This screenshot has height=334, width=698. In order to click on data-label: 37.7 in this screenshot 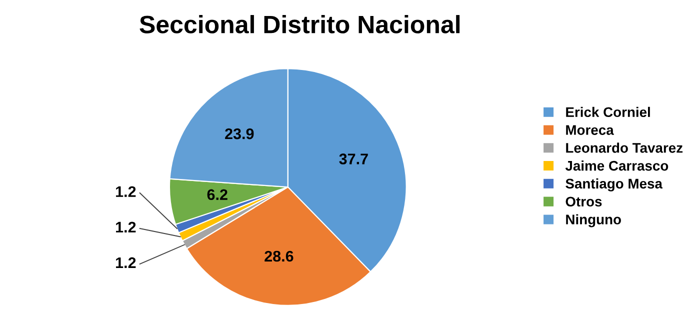, I will do `click(353, 159)`.